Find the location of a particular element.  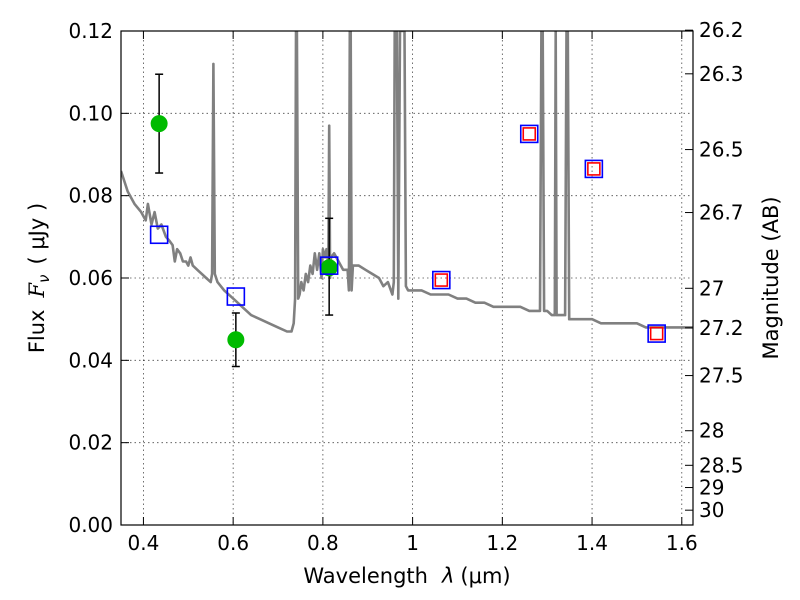

y2-tick-label: 29 is located at coordinates (711, 488).